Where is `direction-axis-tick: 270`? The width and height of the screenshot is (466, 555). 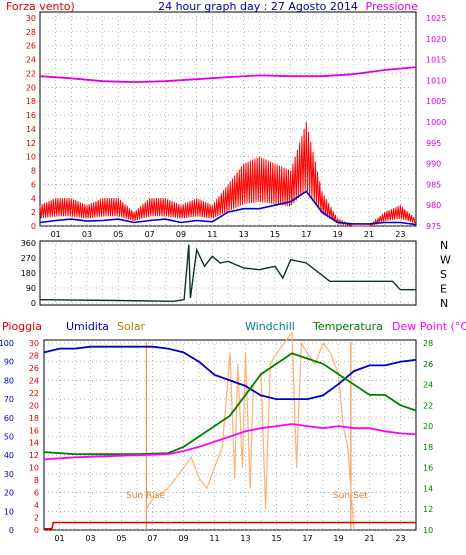
direction-axis-tick: 270 is located at coordinates (28, 258).